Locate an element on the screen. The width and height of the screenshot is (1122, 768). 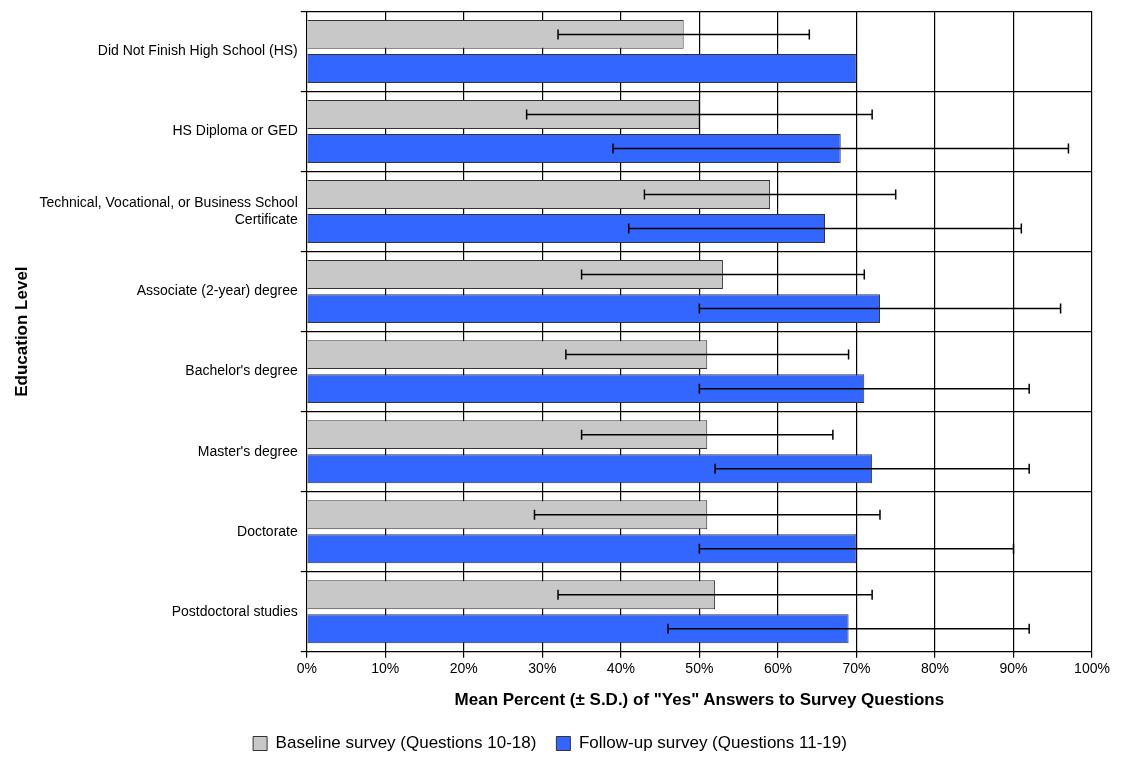
legend-label: Baseline survey (Questions 10-18) is located at coordinates (406, 743).